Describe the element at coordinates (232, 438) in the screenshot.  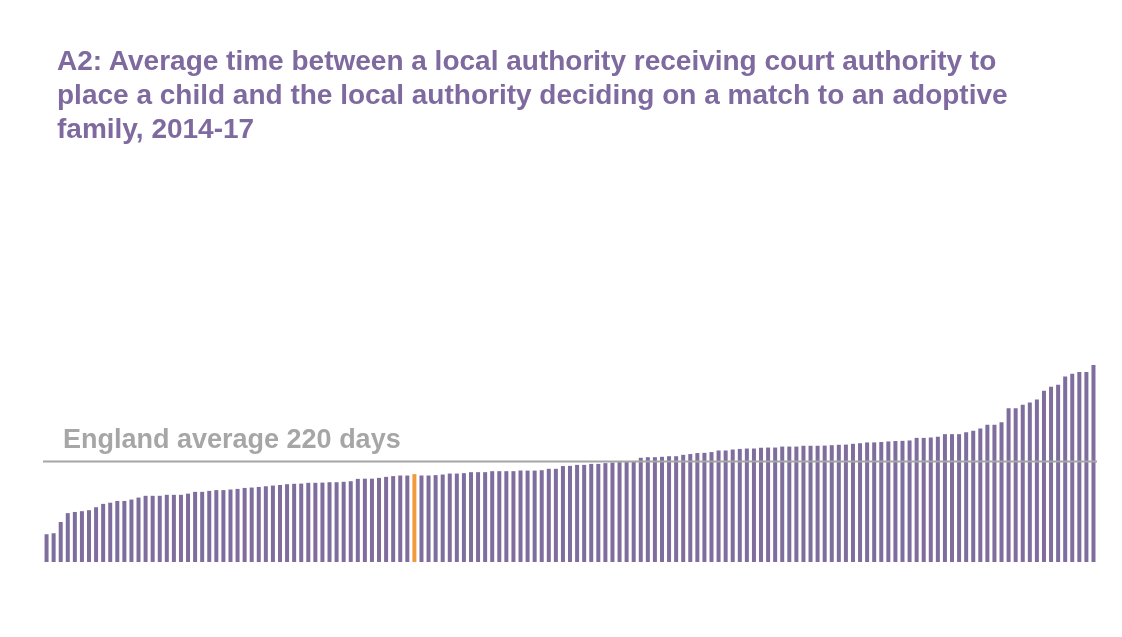
I see `ref-line-label: England average 220 days` at that location.